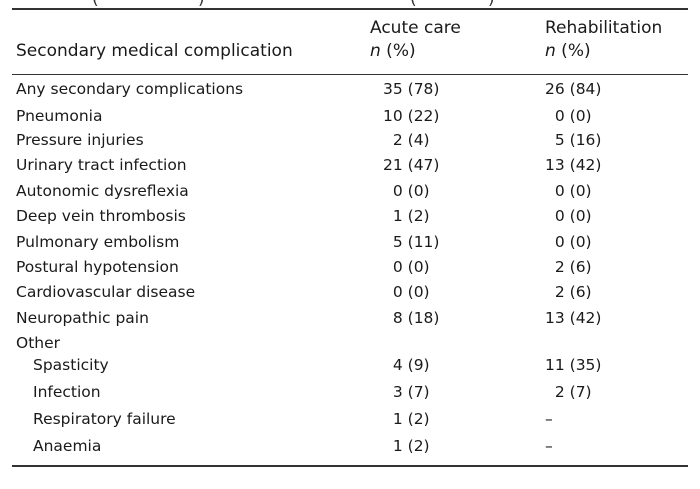 The height and width of the screenshot is (489, 700). Describe the element at coordinates (71, 365) in the screenshot. I see `row-label: Spasticity` at that location.